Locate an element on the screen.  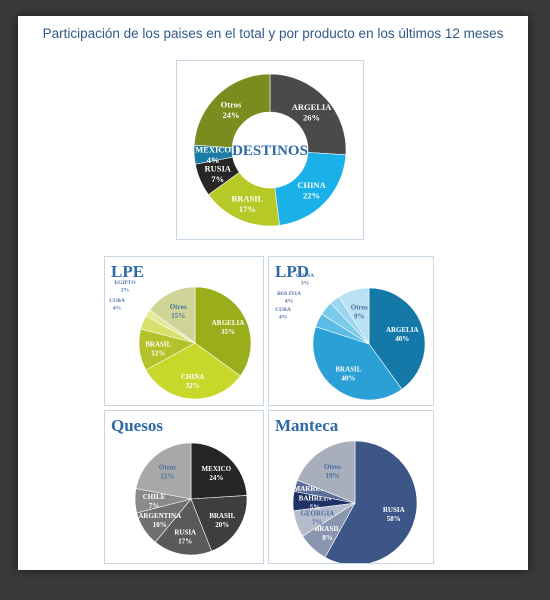
lpd-slice-otros is located at coordinates (354, 316).